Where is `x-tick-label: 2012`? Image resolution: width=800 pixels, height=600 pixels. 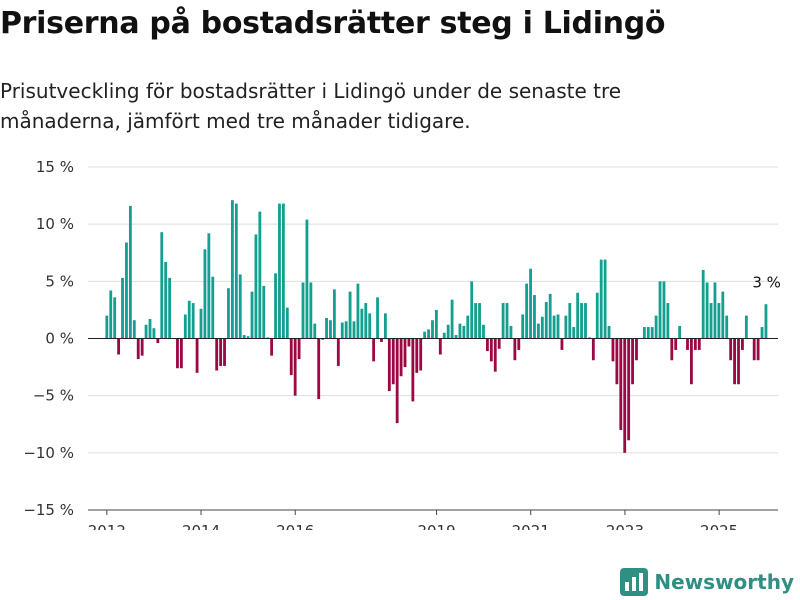 x-tick-label: 2012 is located at coordinates (107, 526).